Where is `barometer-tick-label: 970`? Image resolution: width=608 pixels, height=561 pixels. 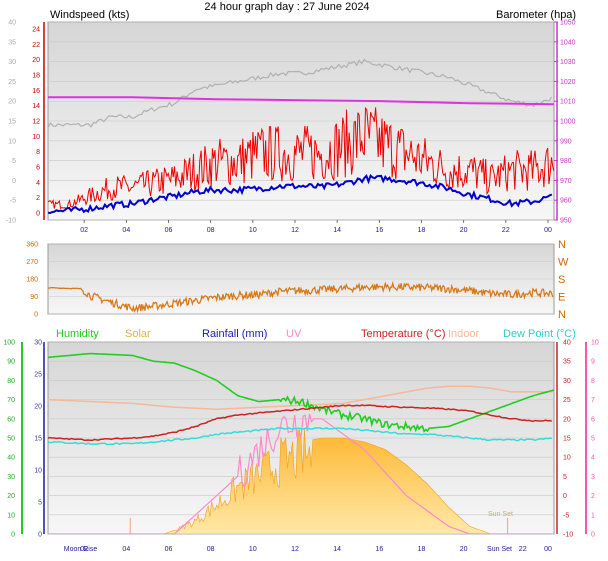
barometer-tick-label: 970 is located at coordinates (566, 181).